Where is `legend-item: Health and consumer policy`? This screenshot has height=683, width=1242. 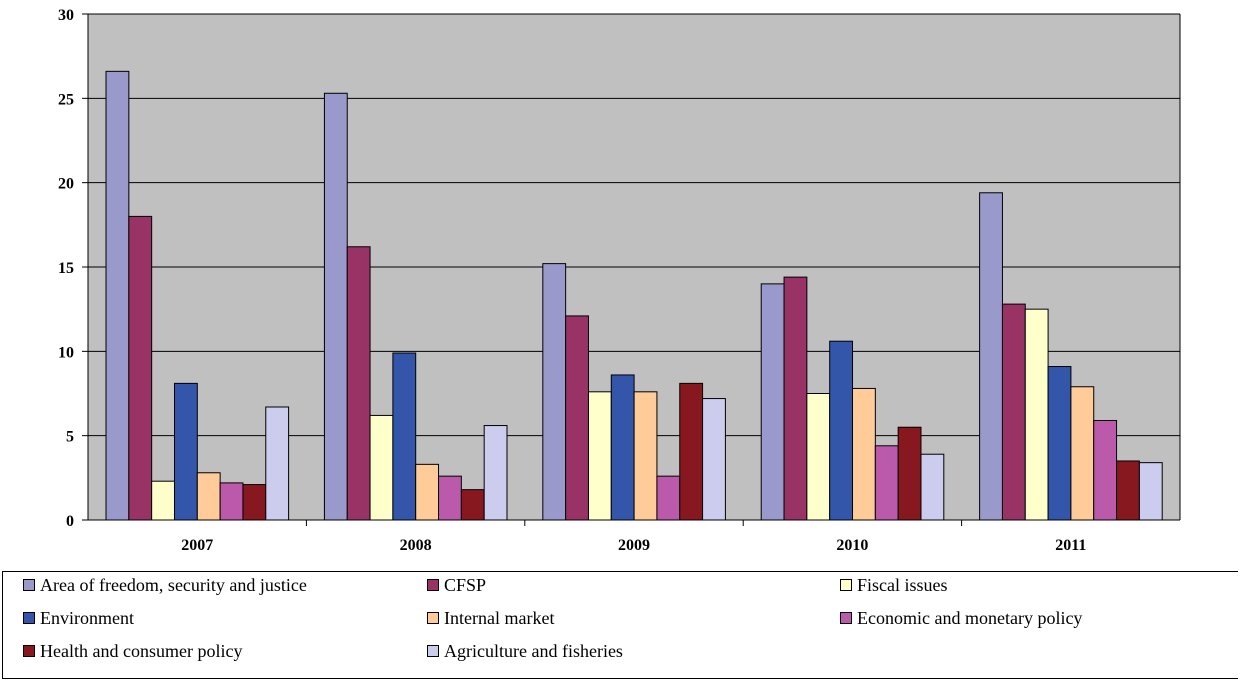
legend-item: Health and consumer policy is located at coordinates (132, 651).